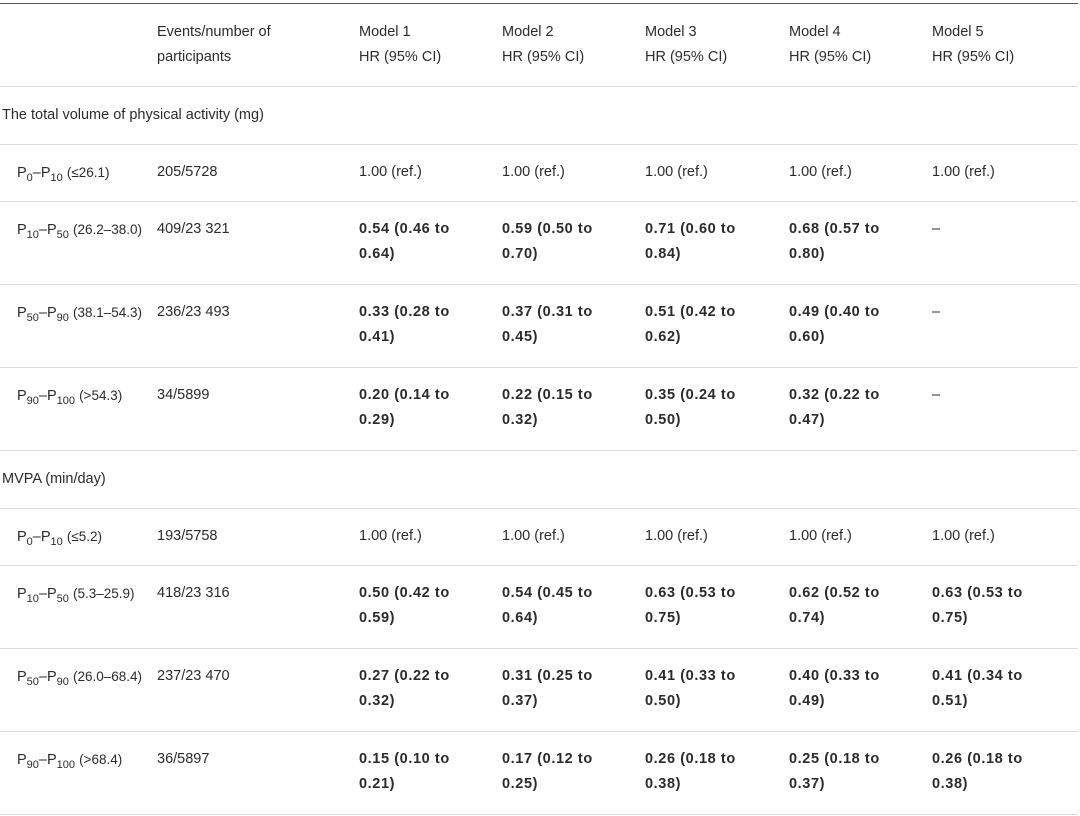 Image resolution: width=1080 pixels, height=816 pixels. What do you see at coordinates (214, 45) in the screenshot?
I see `events-column-header: Events/number of participants` at bounding box center [214, 45].